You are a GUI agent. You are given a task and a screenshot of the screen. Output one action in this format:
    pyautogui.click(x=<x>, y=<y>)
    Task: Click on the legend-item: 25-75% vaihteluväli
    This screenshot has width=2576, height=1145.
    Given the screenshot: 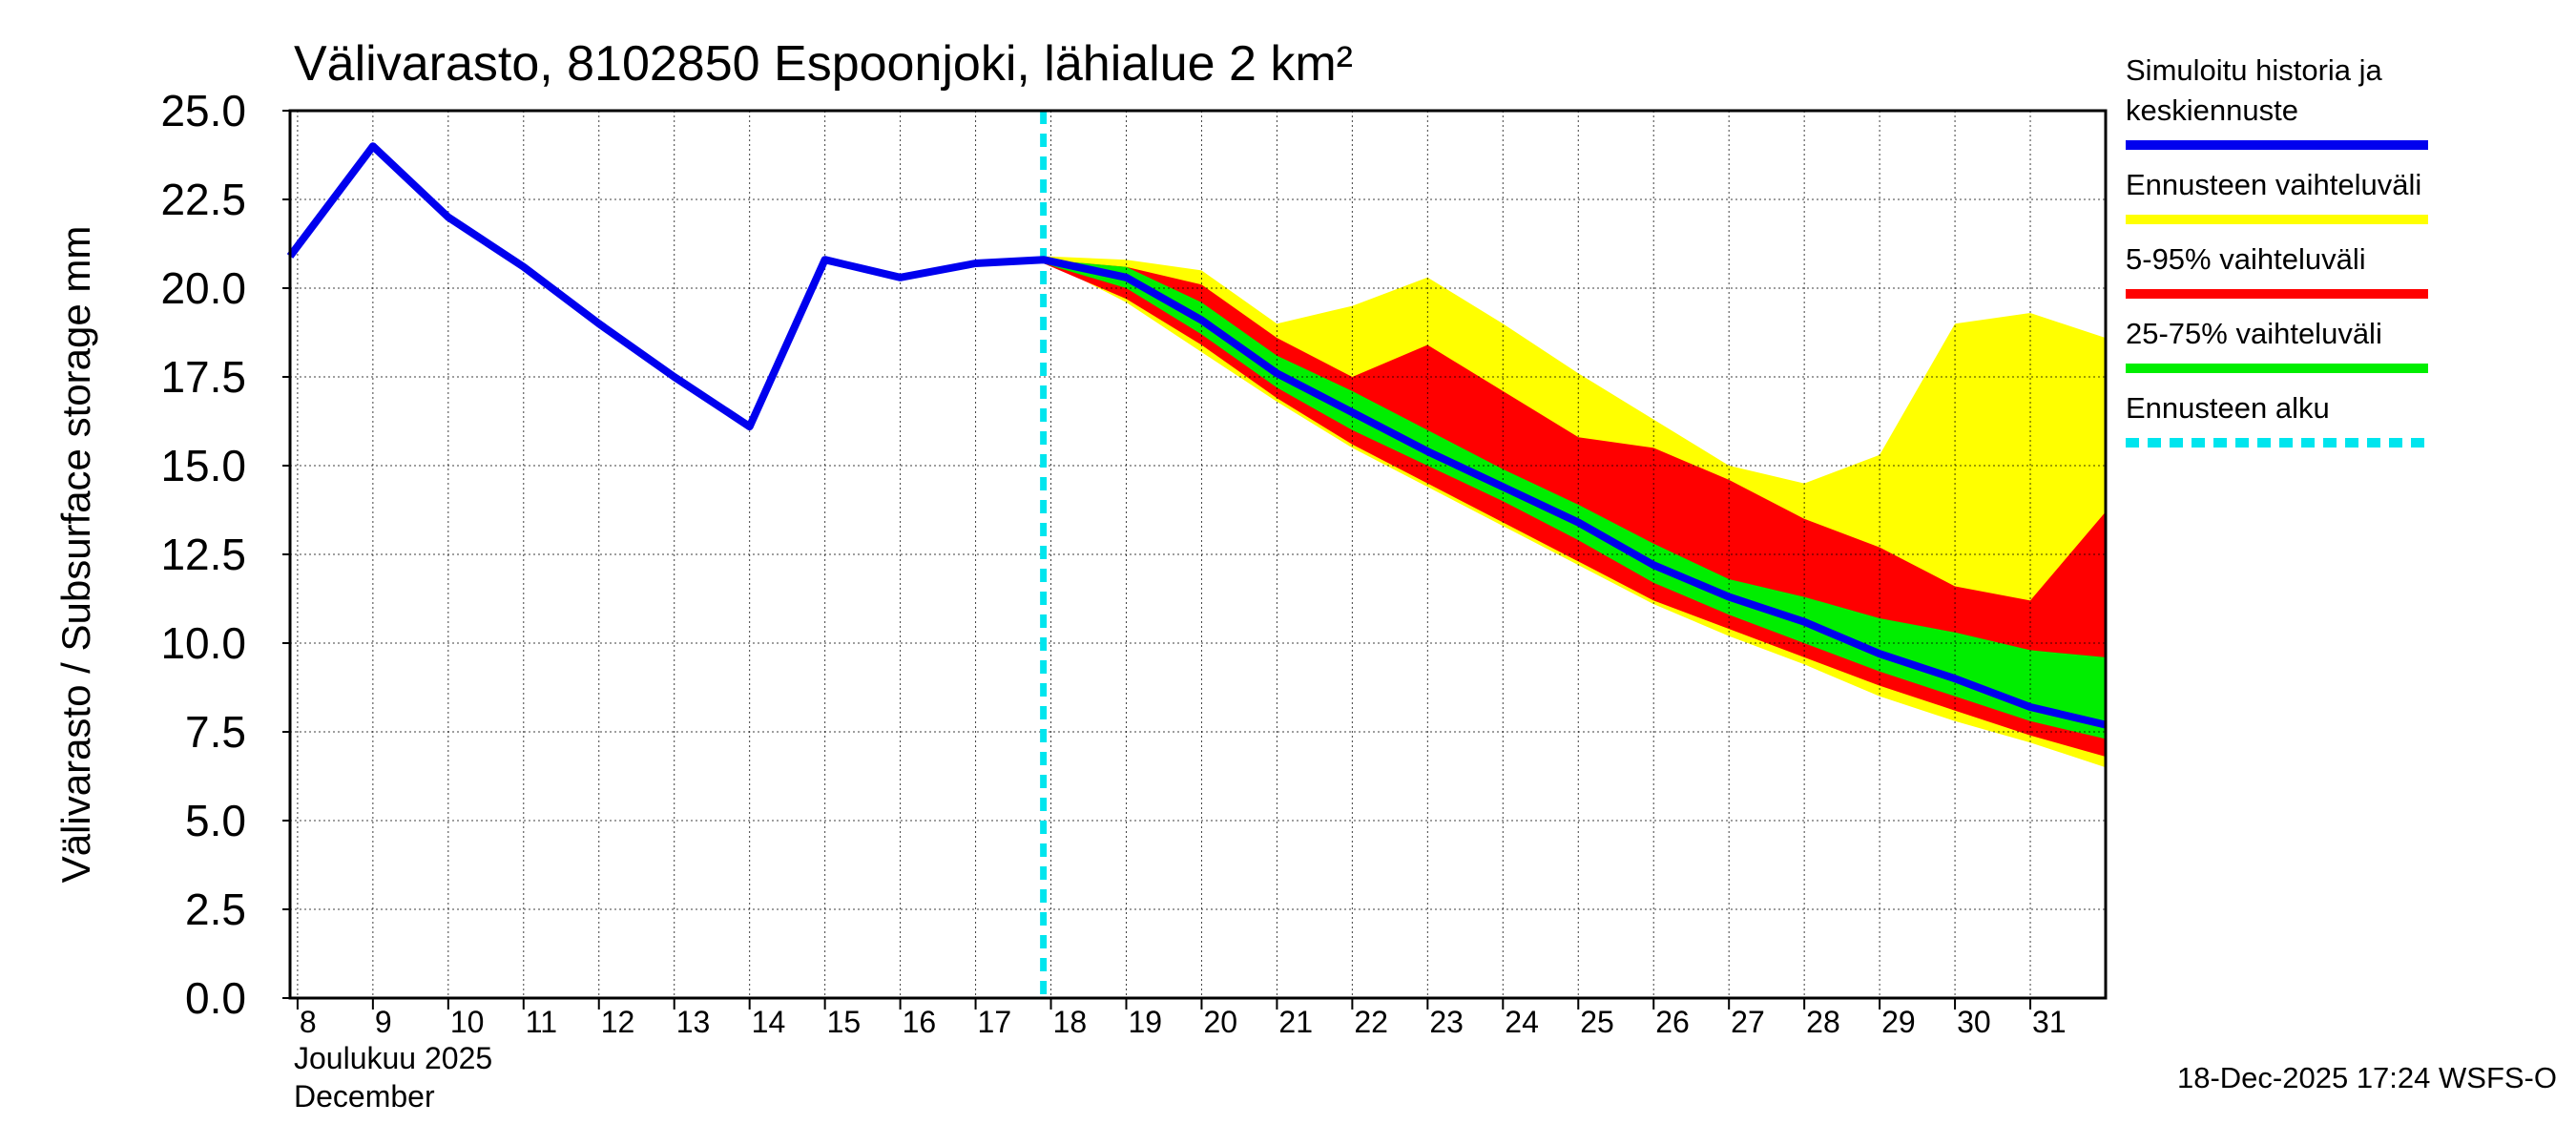 What is the action you would take?
    pyautogui.click(x=2277, y=345)
    